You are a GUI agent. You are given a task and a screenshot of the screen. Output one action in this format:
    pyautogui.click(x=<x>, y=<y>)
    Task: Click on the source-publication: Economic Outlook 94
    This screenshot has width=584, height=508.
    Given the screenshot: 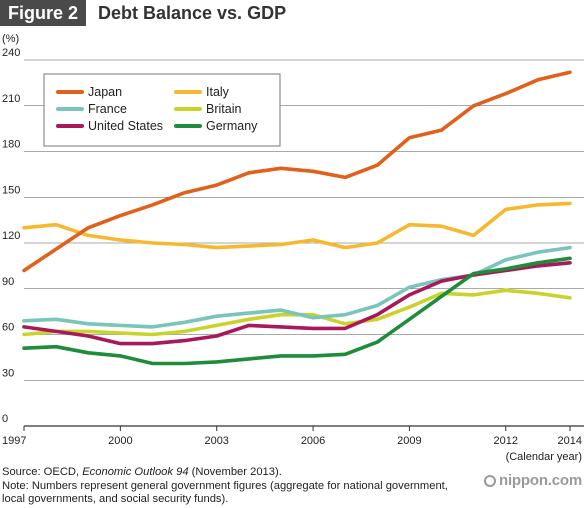 What is the action you would take?
    pyautogui.click(x=135, y=472)
    